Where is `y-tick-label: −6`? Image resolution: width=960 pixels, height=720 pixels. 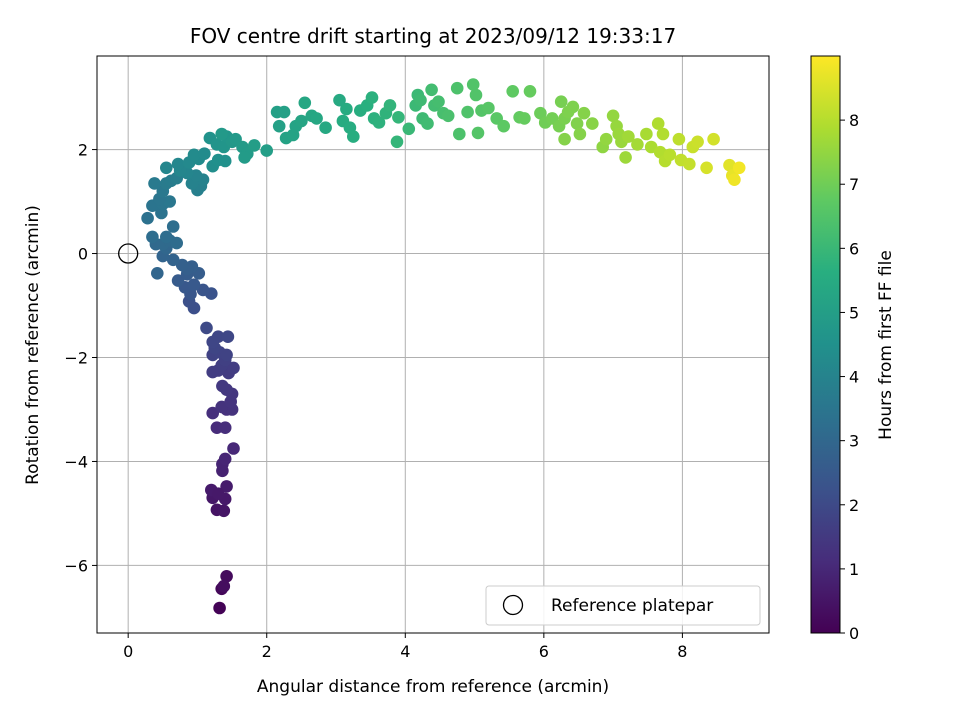
y-tick-label: −6 is located at coordinates (76, 565).